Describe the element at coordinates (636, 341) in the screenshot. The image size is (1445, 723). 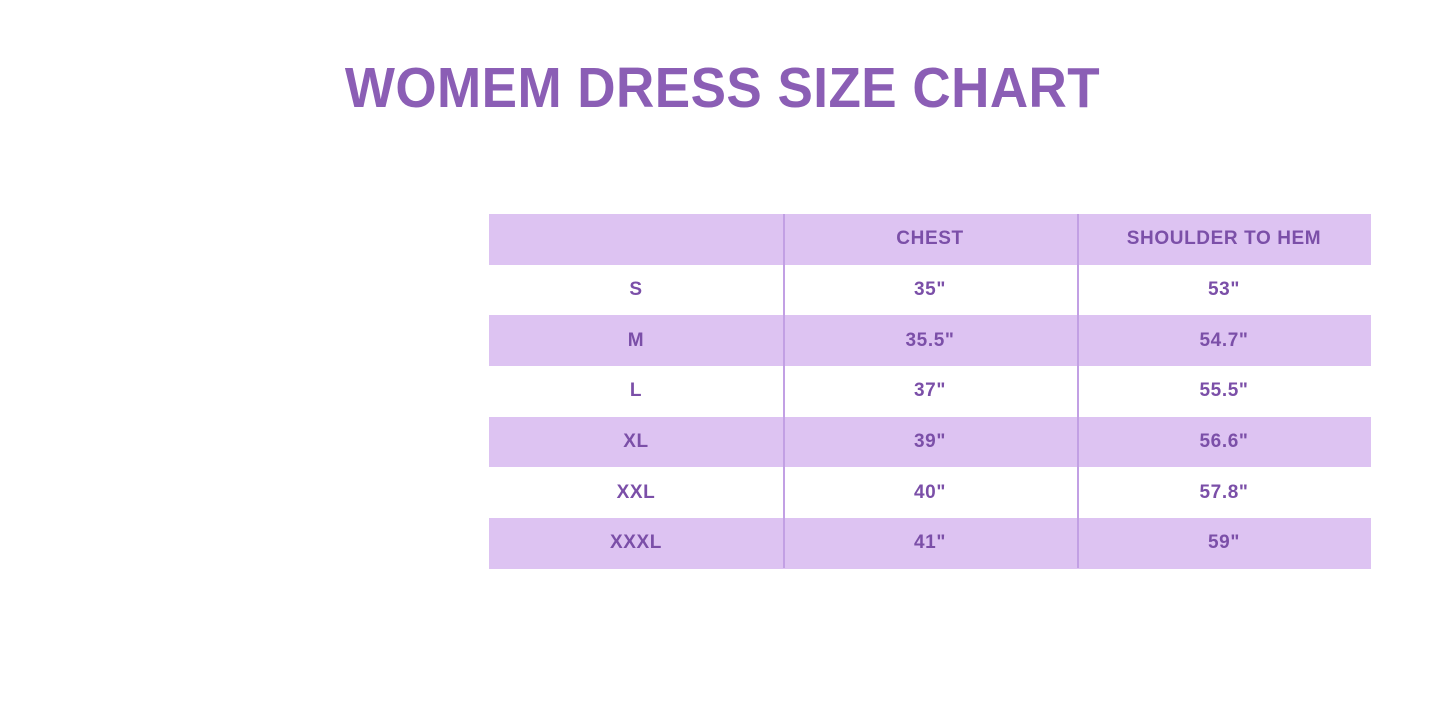
I see `cell-size: M` at that location.